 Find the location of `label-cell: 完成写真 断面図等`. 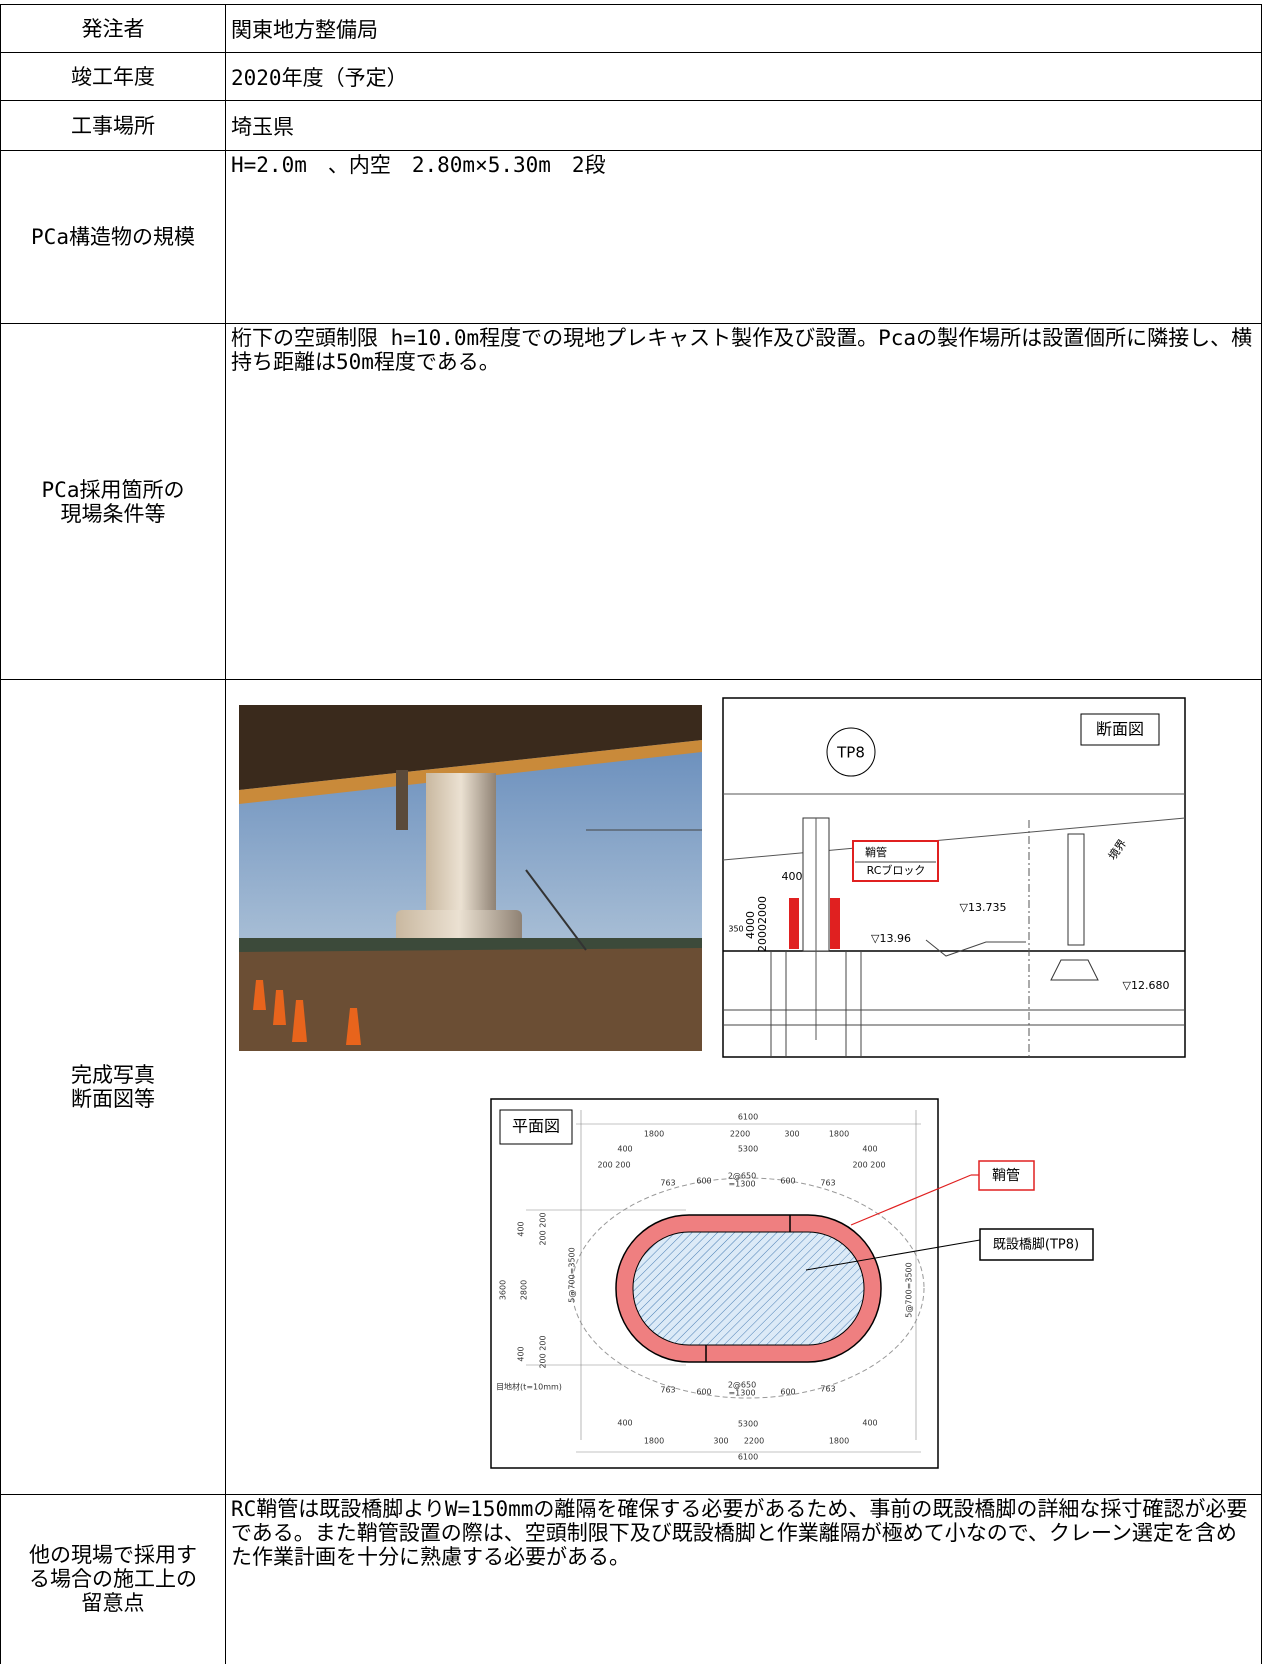

label-cell: 完成写真 断面図等 is located at coordinates (113, 1087).